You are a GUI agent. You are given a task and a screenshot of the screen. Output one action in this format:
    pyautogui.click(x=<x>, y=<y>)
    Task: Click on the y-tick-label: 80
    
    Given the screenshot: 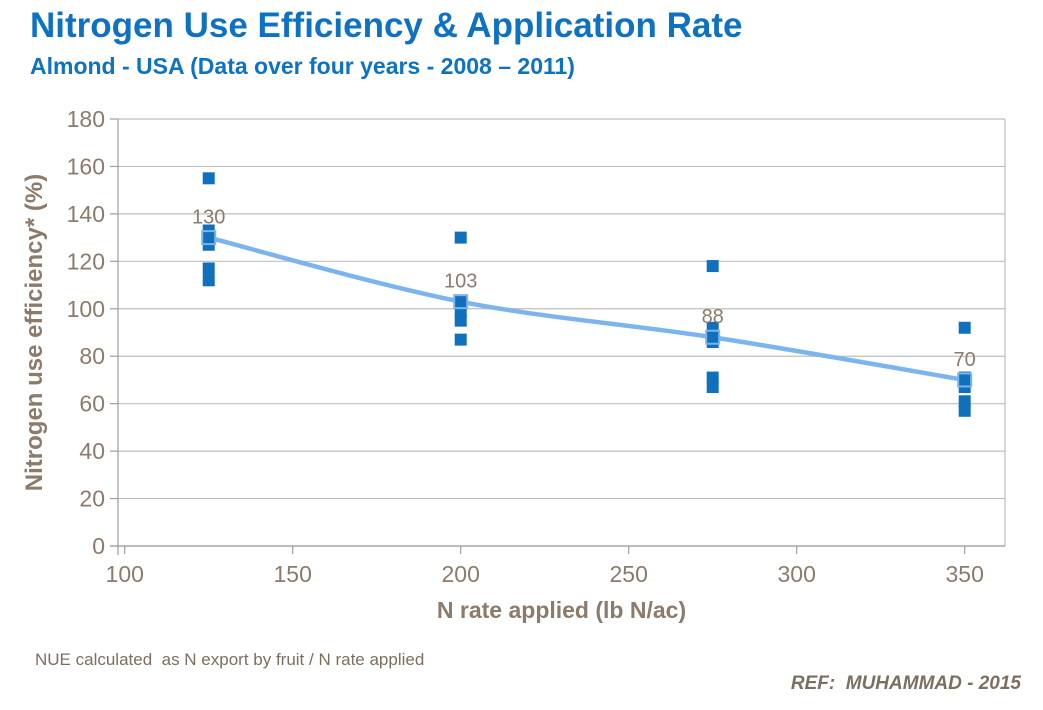 What is the action you would take?
    pyautogui.click(x=92, y=356)
    